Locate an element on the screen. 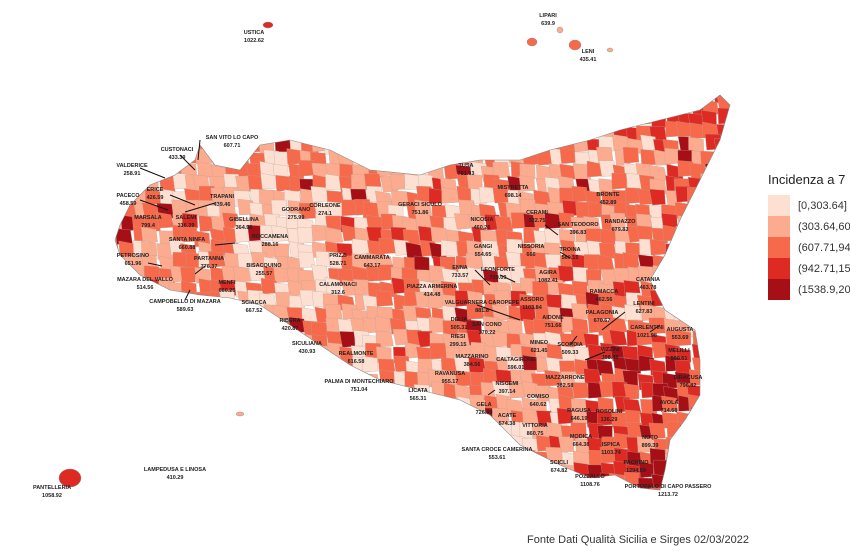 The width and height of the screenshot is (850, 560). municipality-label: AGIRA 1082.41 is located at coordinates (548, 277).